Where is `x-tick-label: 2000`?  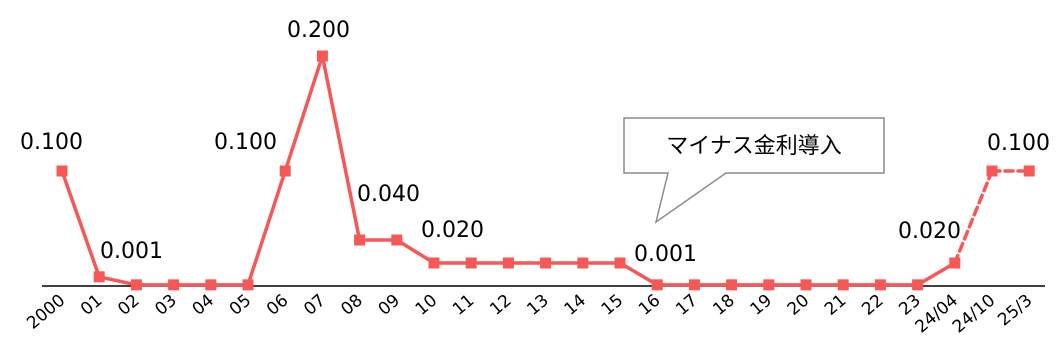 x-tick-label: 2000 is located at coordinates (46, 312).